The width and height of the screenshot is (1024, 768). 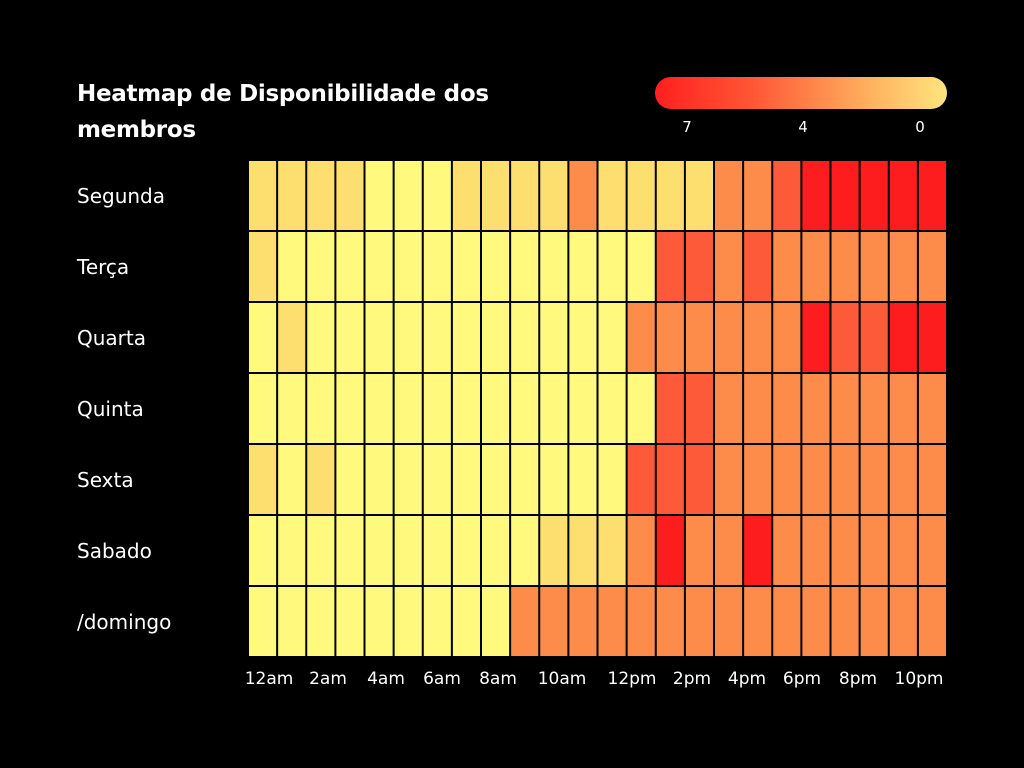 I want to click on row-label-sabado: Sabado, so click(x=114, y=551).